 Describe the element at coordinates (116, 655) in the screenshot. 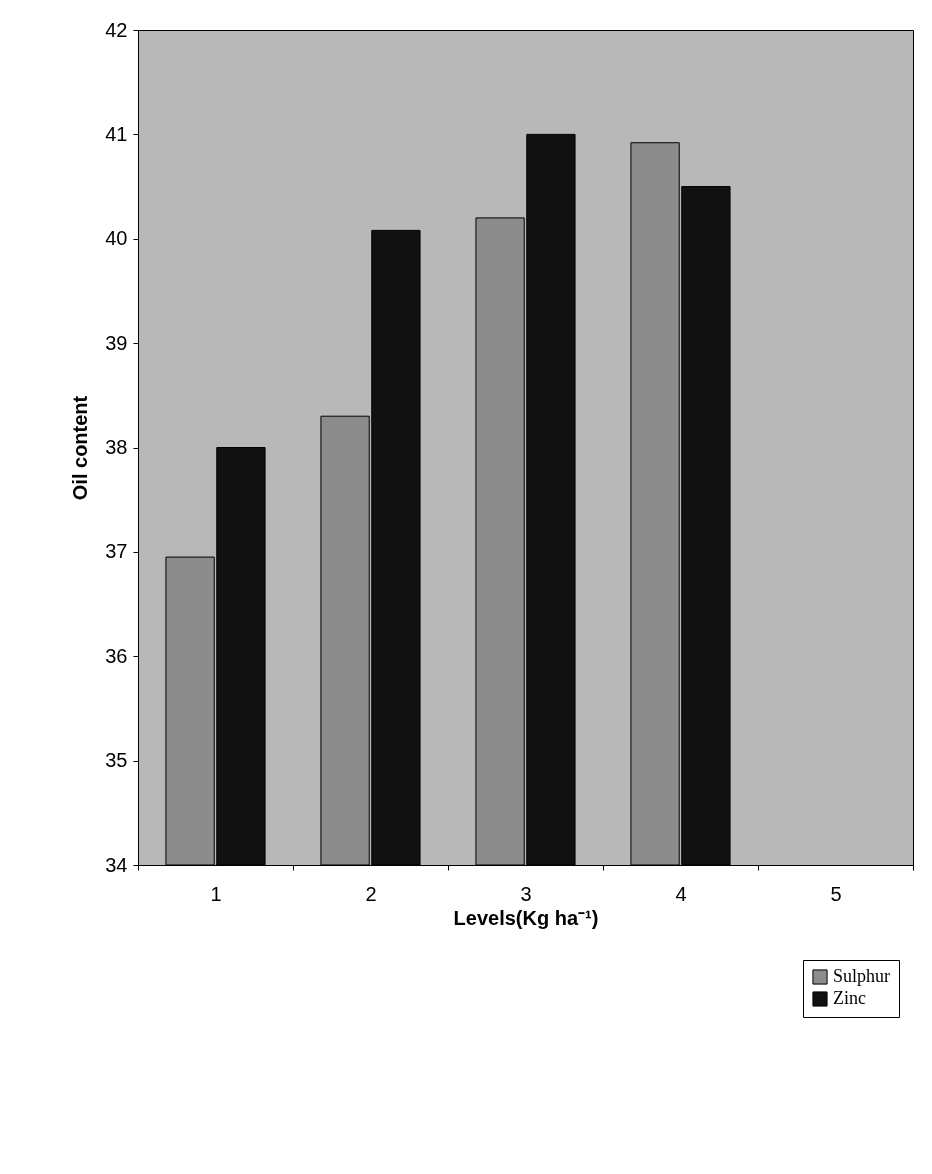

I see `y-tick-label: 36` at that location.